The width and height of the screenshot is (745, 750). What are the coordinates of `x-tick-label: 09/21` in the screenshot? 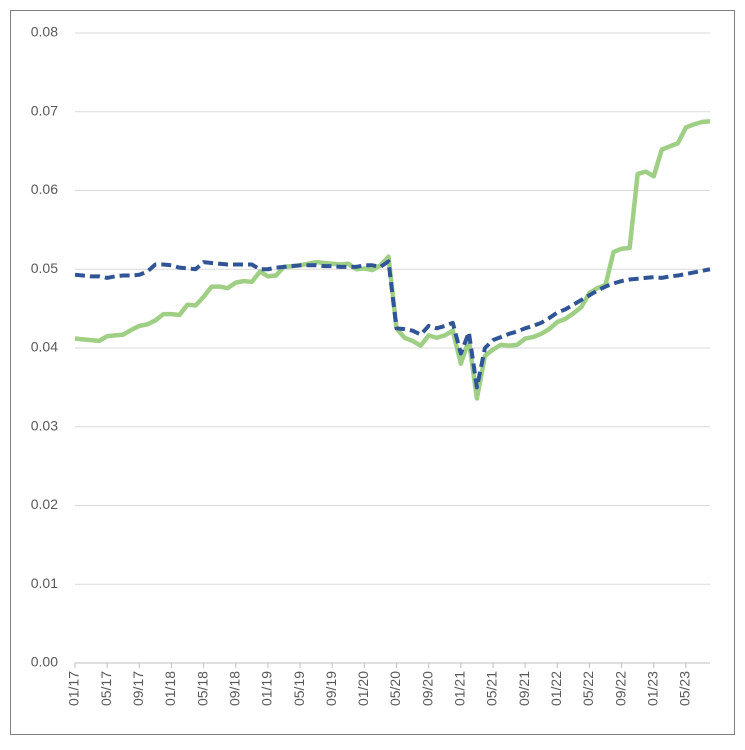 It's located at (524, 688).